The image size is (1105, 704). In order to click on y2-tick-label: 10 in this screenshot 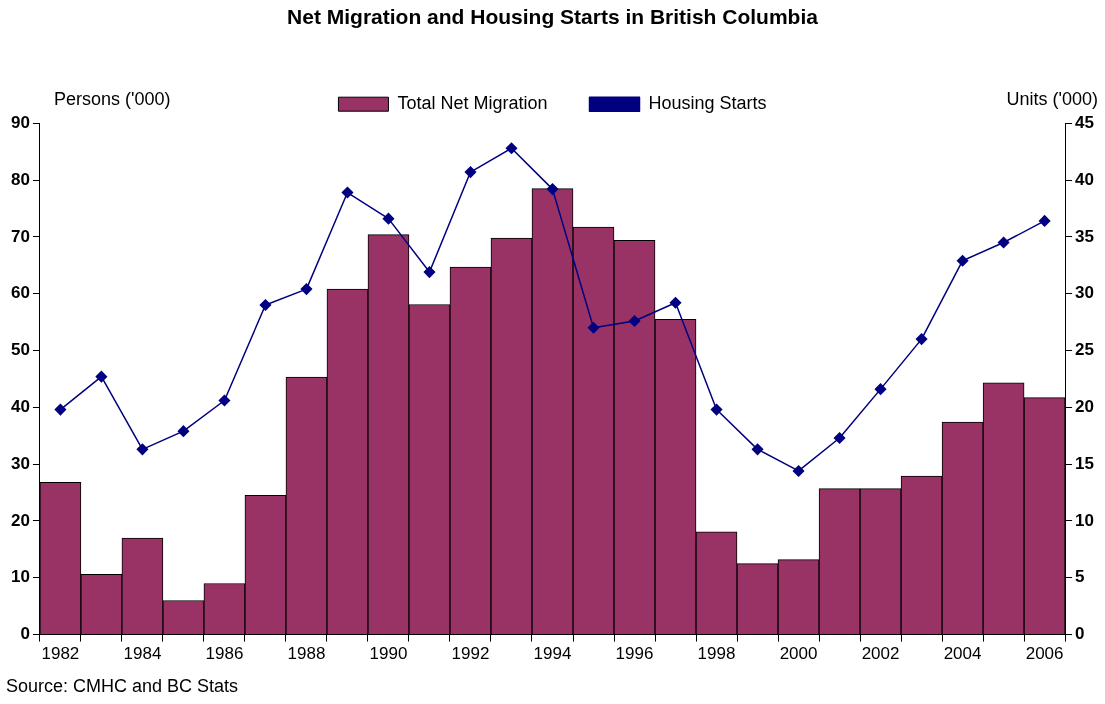, I will do `click(1085, 520)`.